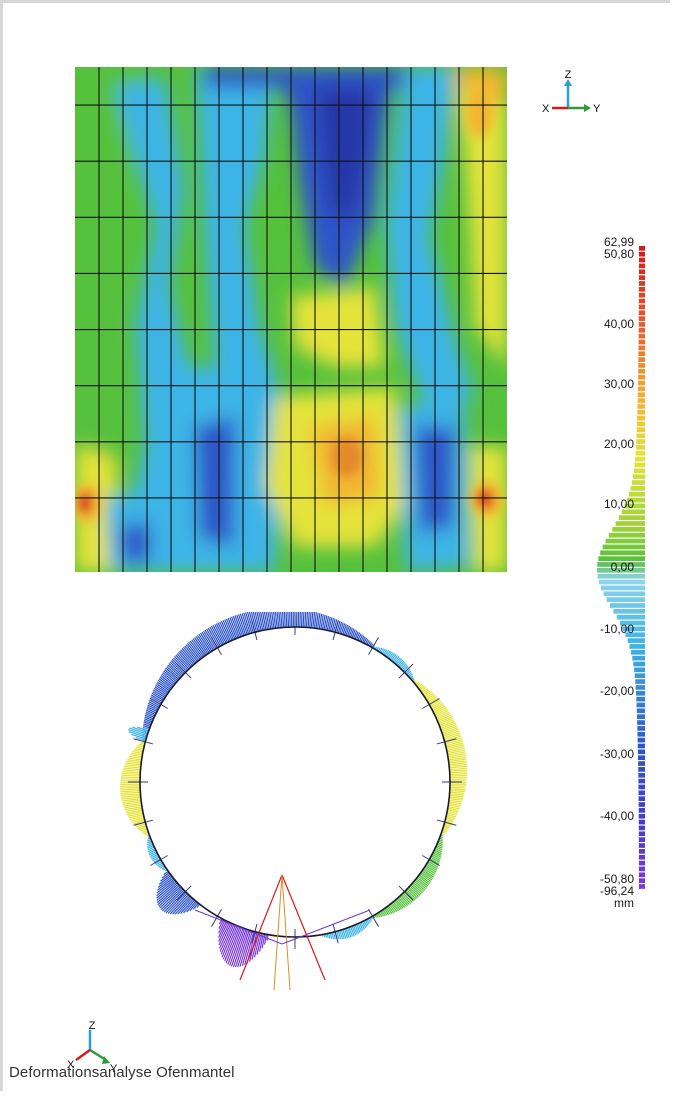 The height and width of the screenshot is (1099, 678). I want to click on scale-label-max: 62,99, so click(618, 242).